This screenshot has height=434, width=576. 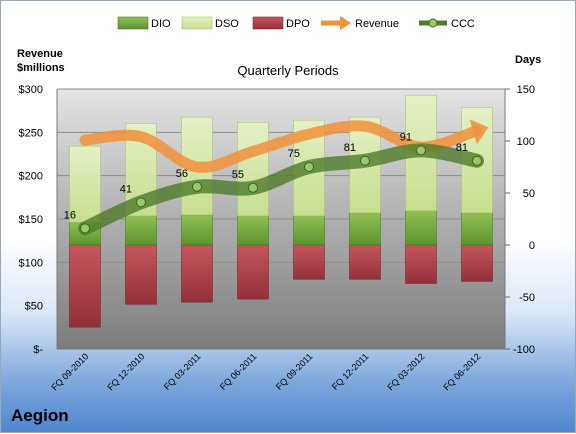 What do you see at coordinates (125, 371) in the screenshot?
I see `x-tick-label: FQ 12-2010` at bounding box center [125, 371].